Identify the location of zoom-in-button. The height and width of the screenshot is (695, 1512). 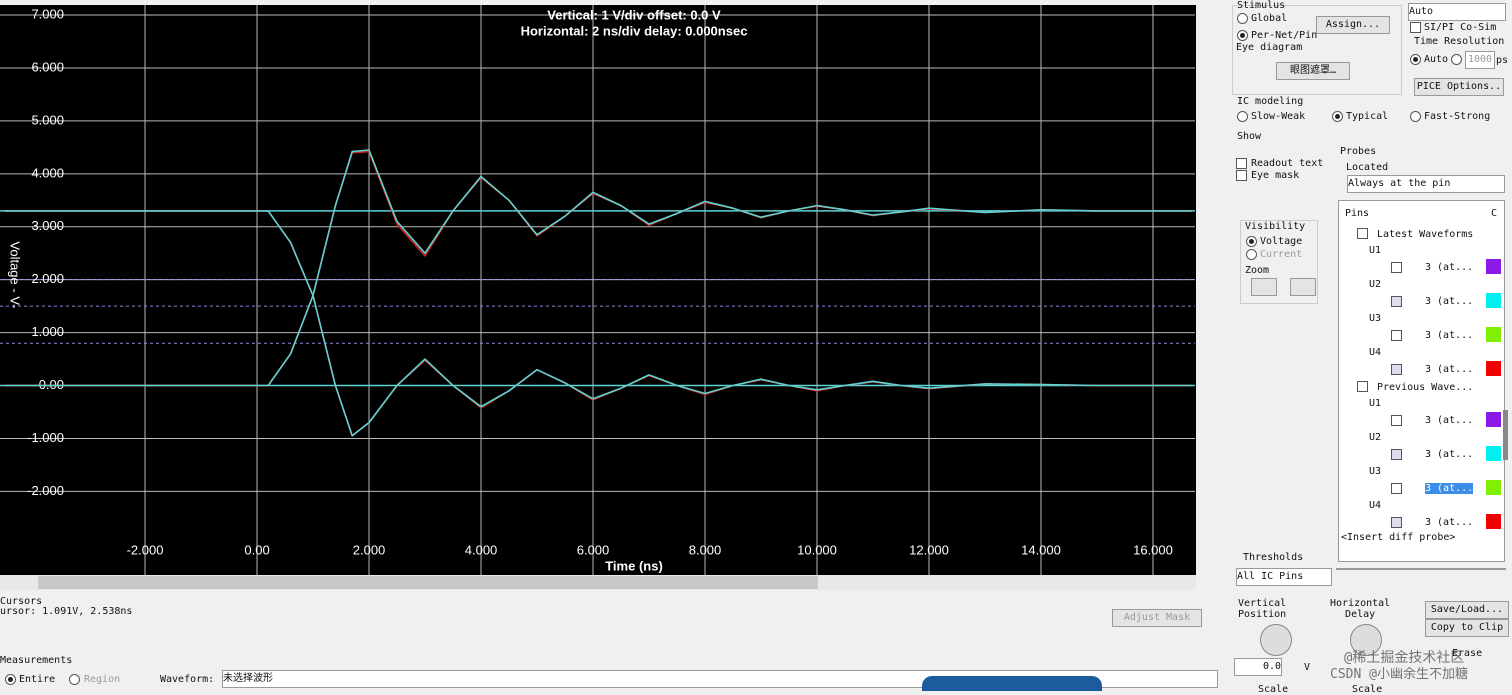
(1264, 287).